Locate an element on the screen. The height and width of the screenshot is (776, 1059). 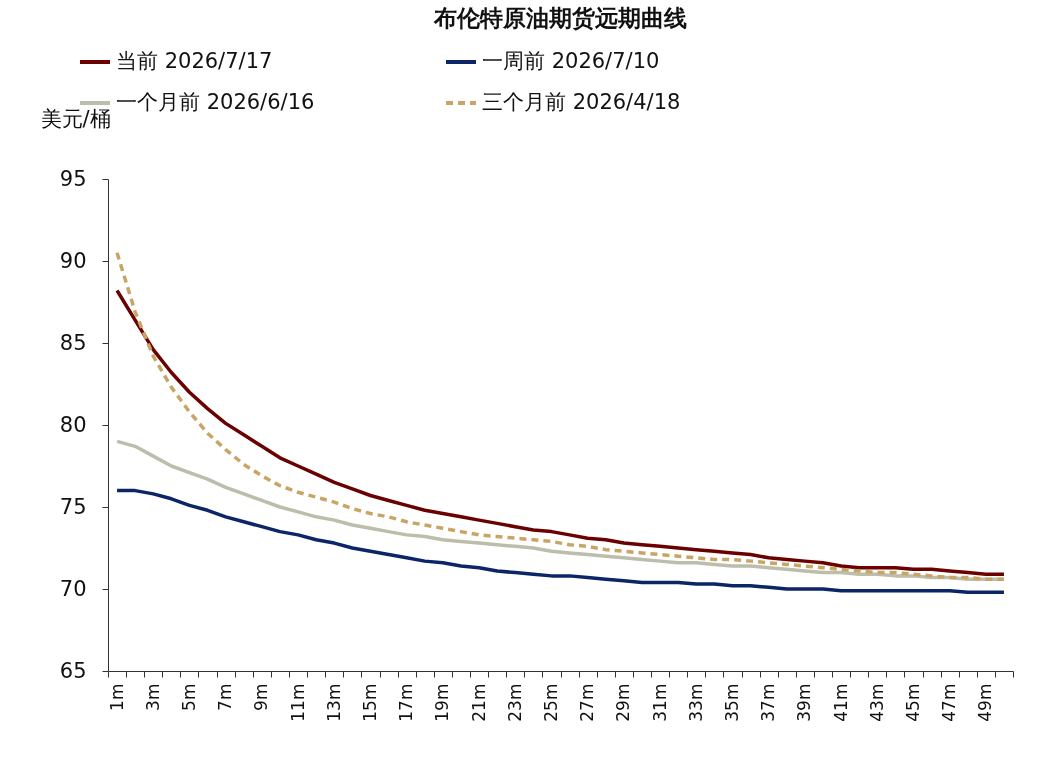
x-tick-label: 45m is located at coordinates (912, 702).